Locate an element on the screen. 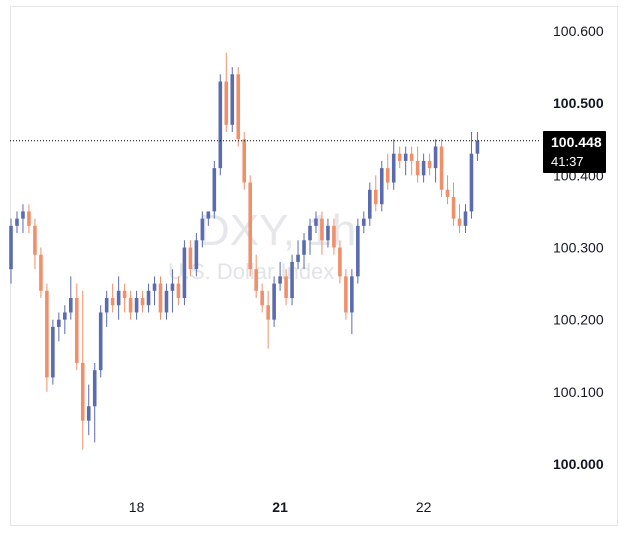 The width and height of the screenshot is (629, 543). price-tick-label: 100.600 is located at coordinates (578, 31).